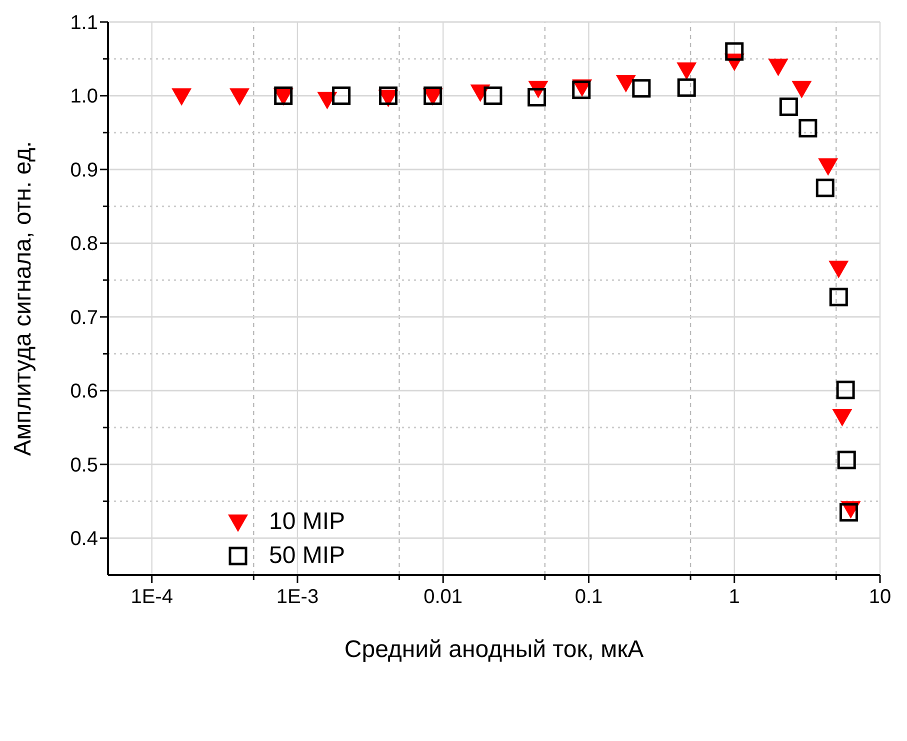 The image size is (907, 741). What do you see at coordinates (84, 391) in the screenshot?
I see `y-tick-label: 0.6` at bounding box center [84, 391].